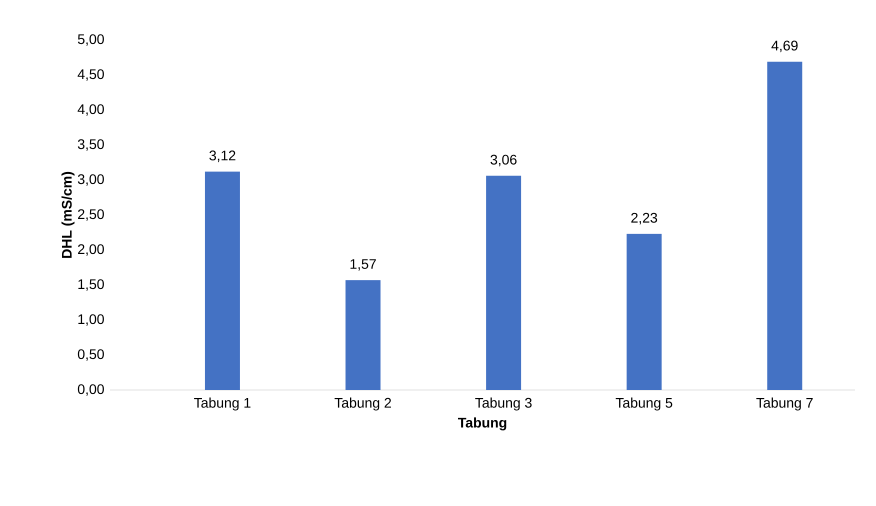 The width and height of the screenshot is (876, 506). Describe the element at coordinates (503, 160) in the screenshot. I see `data-label: 3,06` at that location.